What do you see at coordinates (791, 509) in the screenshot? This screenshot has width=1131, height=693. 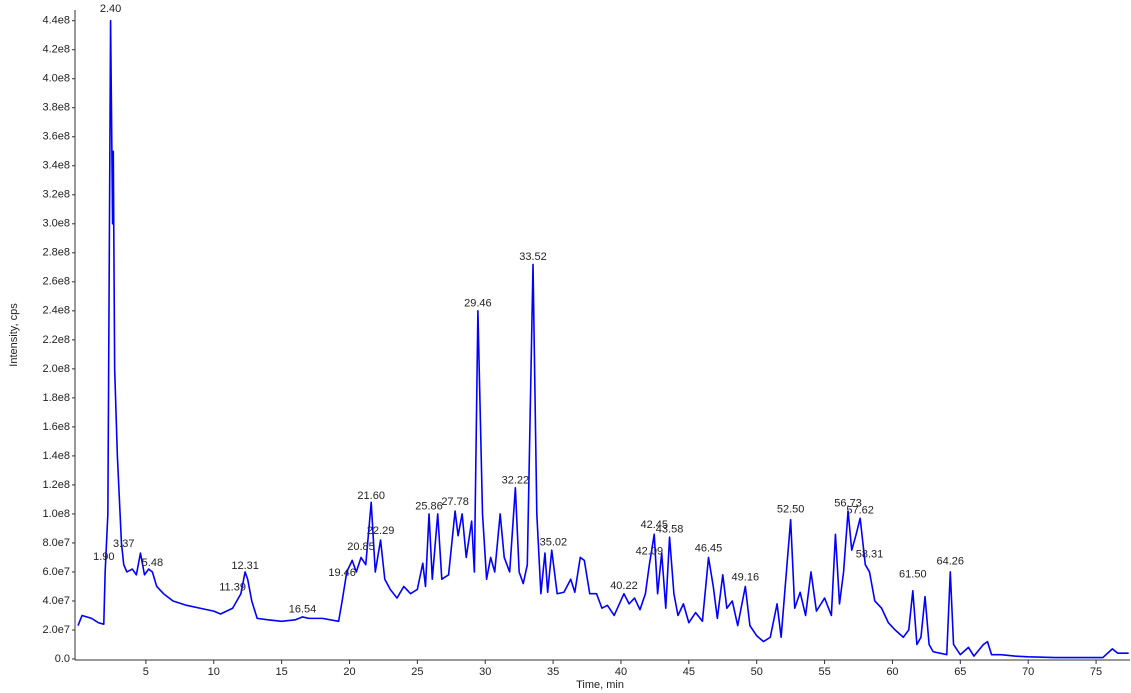 I see `peak-label: 52.50` at bounding box center [791, 509].